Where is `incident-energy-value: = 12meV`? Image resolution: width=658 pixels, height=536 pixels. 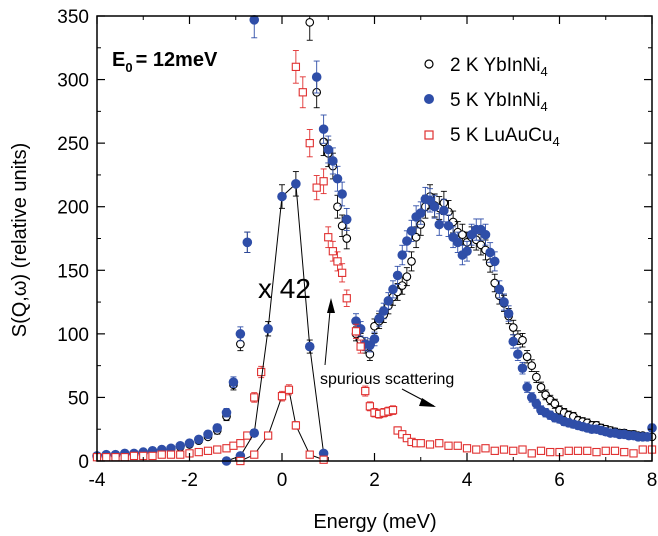 incident-energy-value: = 12meV is located at coordinates (177, 60).